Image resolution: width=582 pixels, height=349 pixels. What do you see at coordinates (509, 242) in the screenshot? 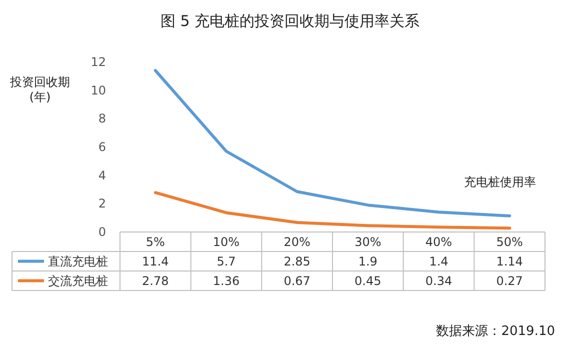
I see `x-tick-label: 50%` at bounding box center [509, 242].